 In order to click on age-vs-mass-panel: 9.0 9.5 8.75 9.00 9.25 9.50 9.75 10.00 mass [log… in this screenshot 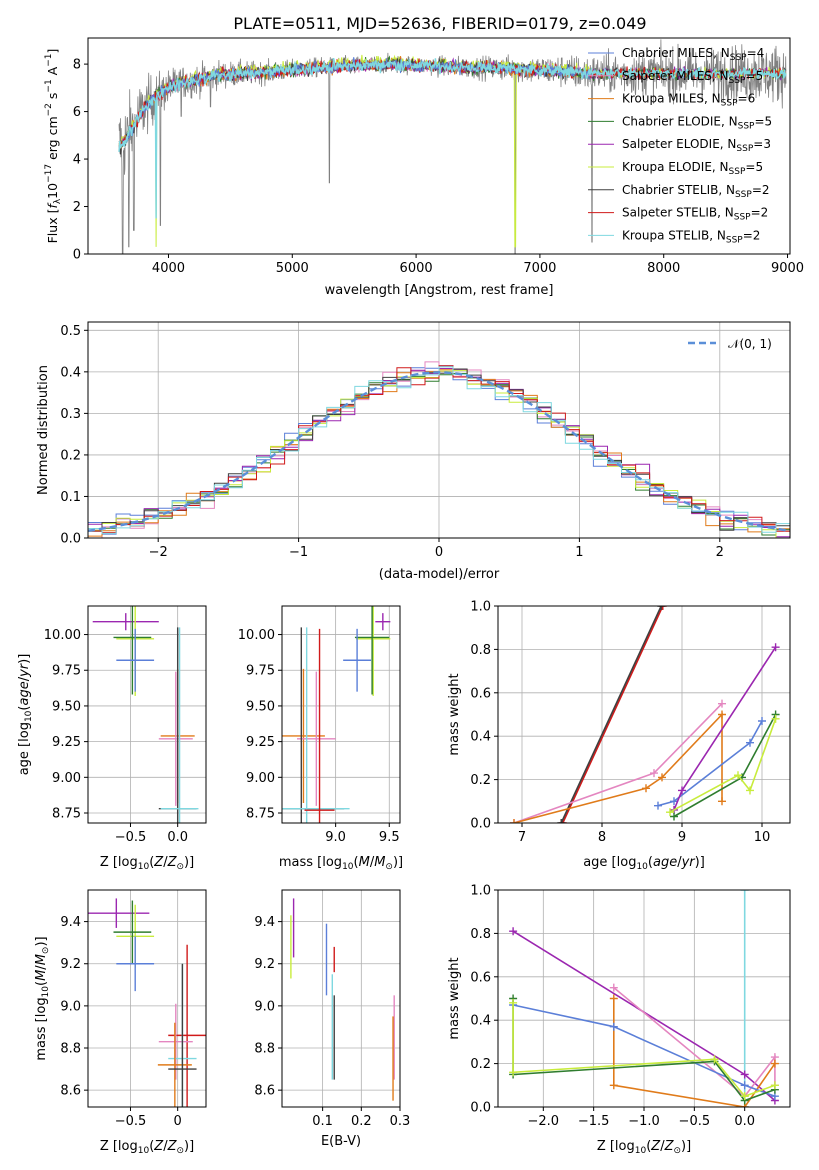, I will do `click(320, 738)`.